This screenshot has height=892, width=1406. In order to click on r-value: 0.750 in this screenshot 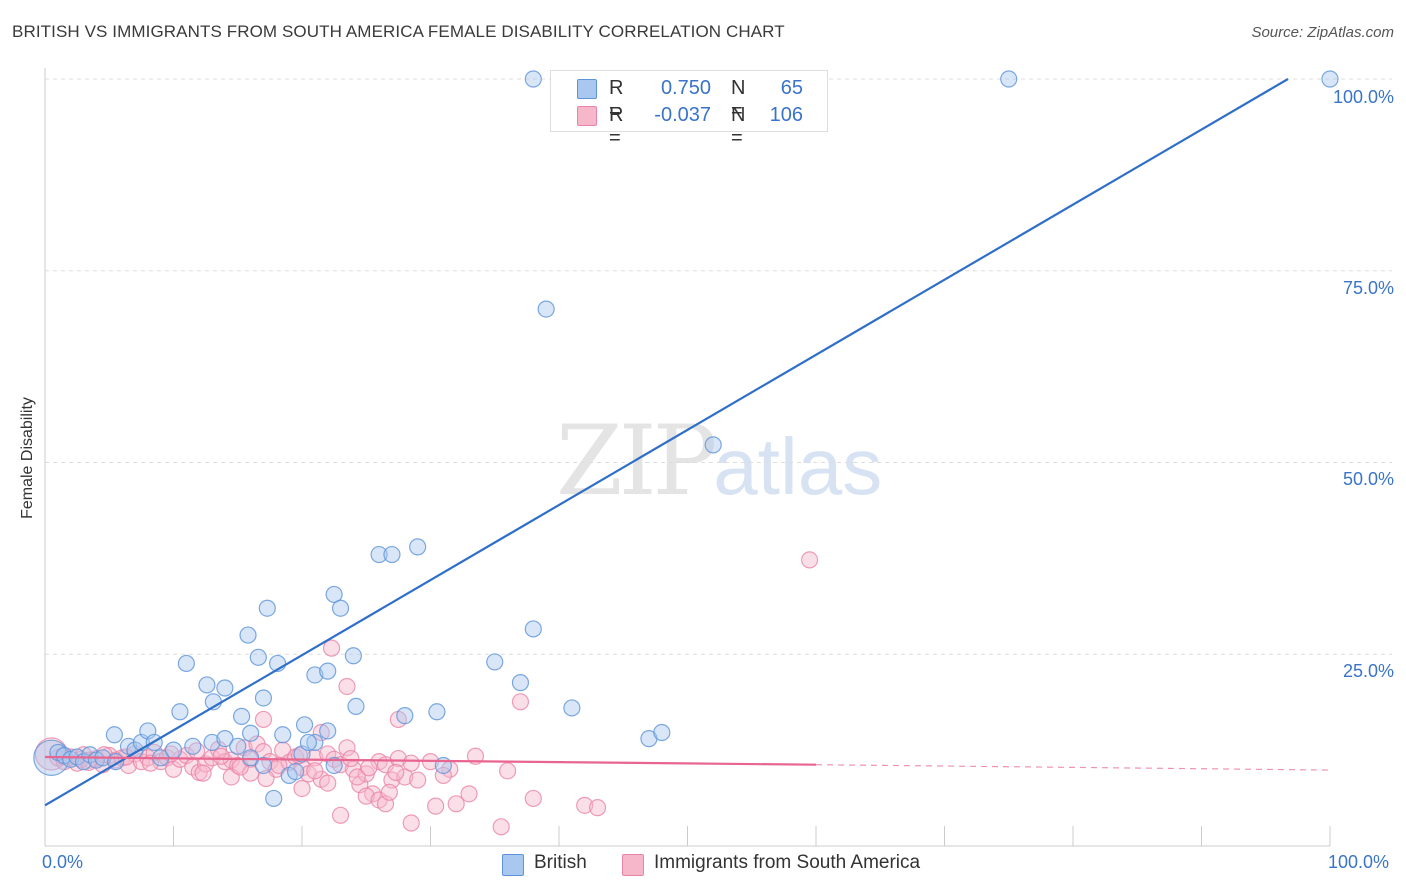, I will do `click(685, 88)`.